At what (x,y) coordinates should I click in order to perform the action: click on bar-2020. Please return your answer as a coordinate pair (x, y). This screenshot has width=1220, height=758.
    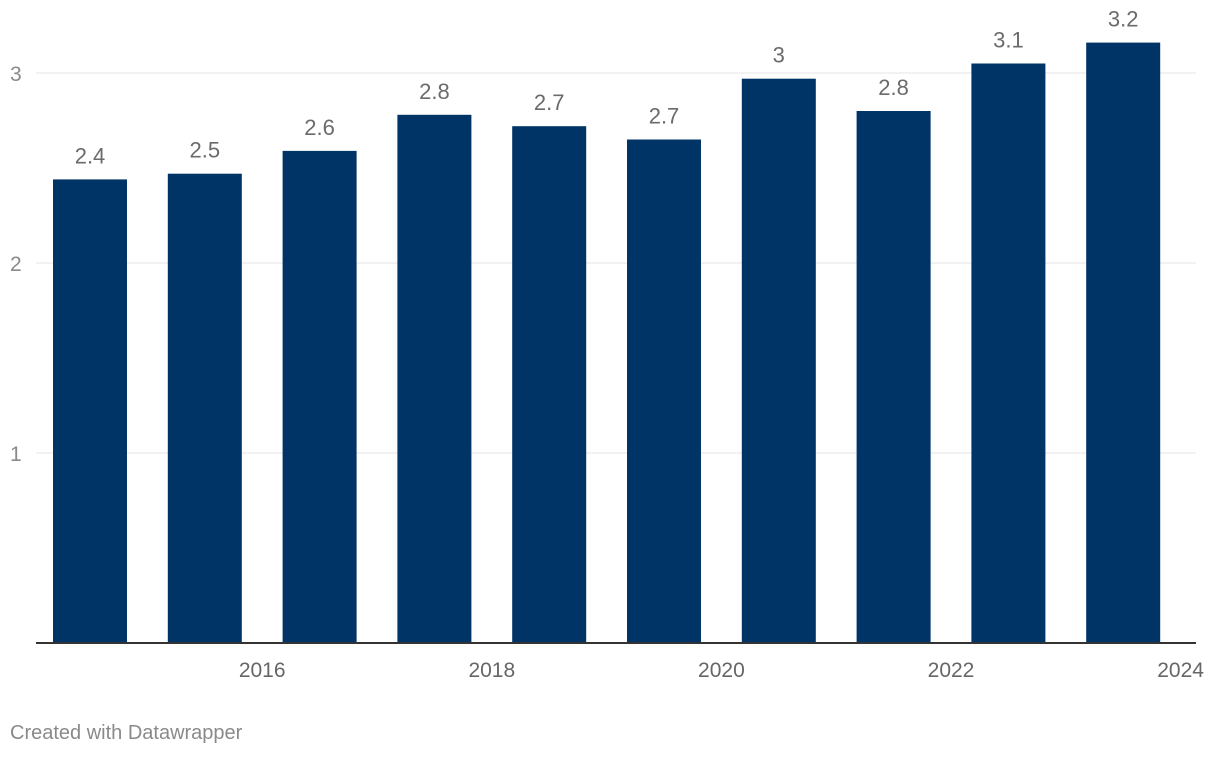
    Looking at the image, I should click on (664, 391).